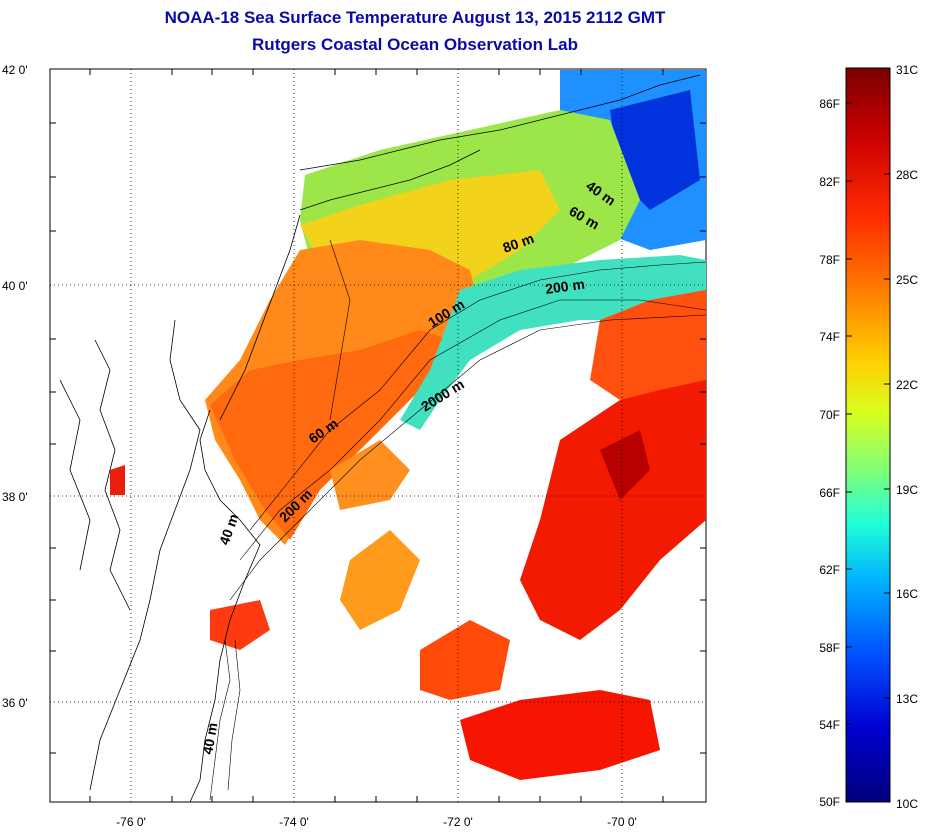 The image size is (928, 832). What do you see at coordinates (829, 182) in the screenshot?
I see `colorbar-f-82: 82F` at bounding box center [829, 182].